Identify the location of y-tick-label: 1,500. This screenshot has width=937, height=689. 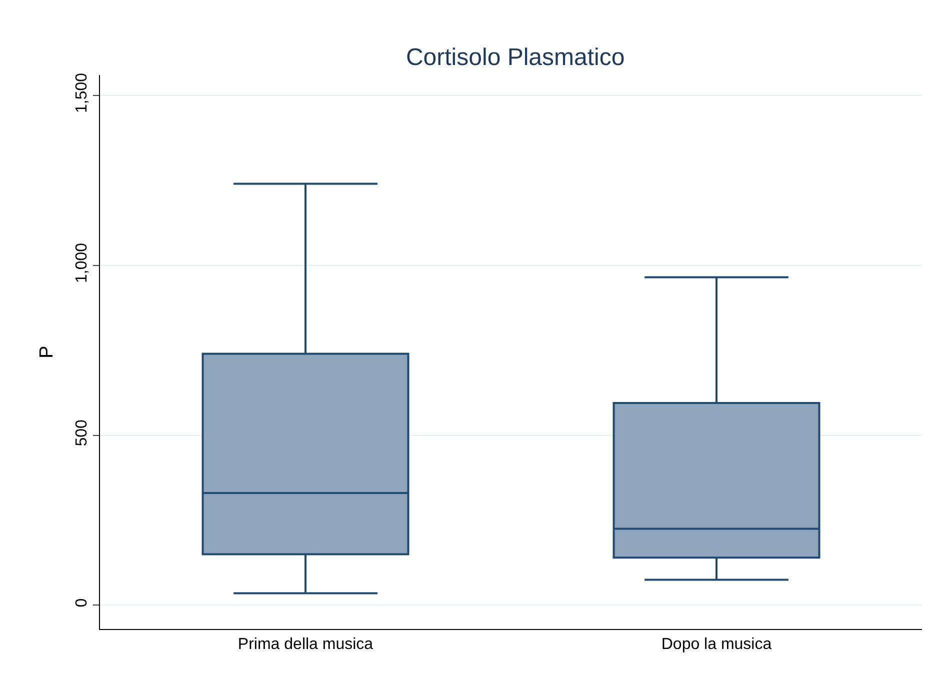
(82, 93).